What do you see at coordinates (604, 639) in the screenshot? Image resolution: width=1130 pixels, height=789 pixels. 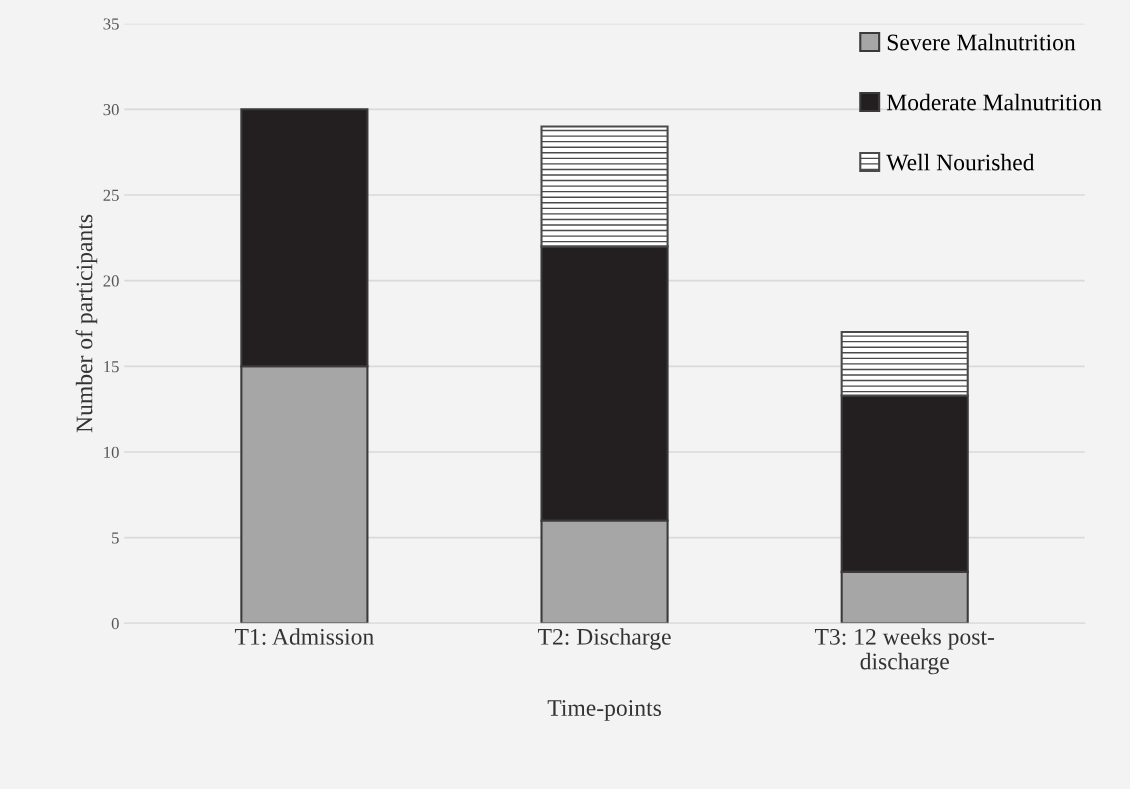 I see `x-tick-label: T2: Discharge` at bounding box center [604, 639].